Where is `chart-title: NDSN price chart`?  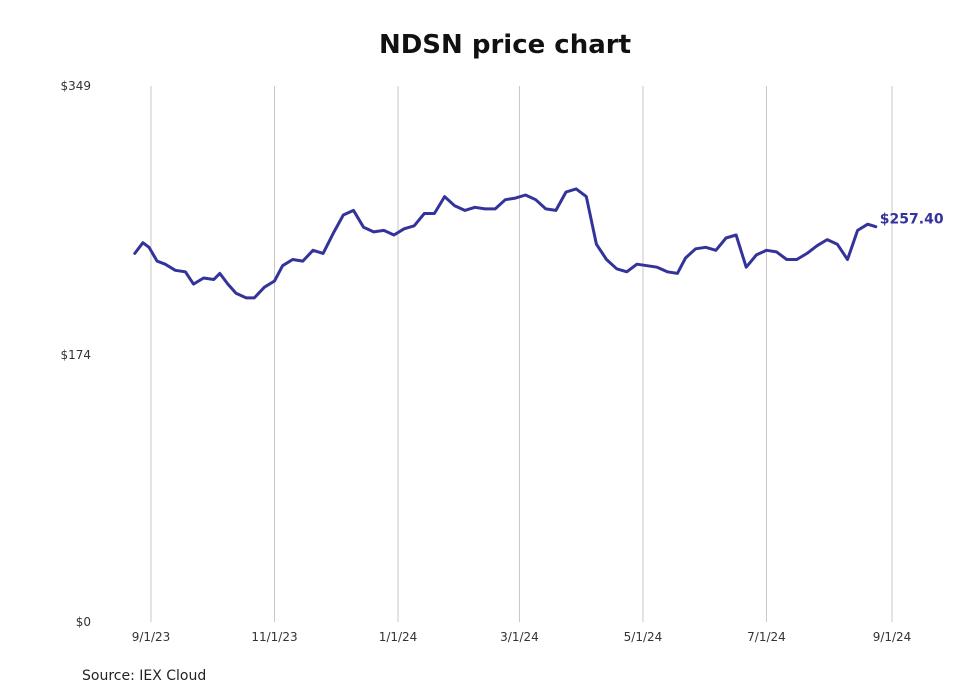
chart-title: NDSN price chart is located at coordinates (505, 45).